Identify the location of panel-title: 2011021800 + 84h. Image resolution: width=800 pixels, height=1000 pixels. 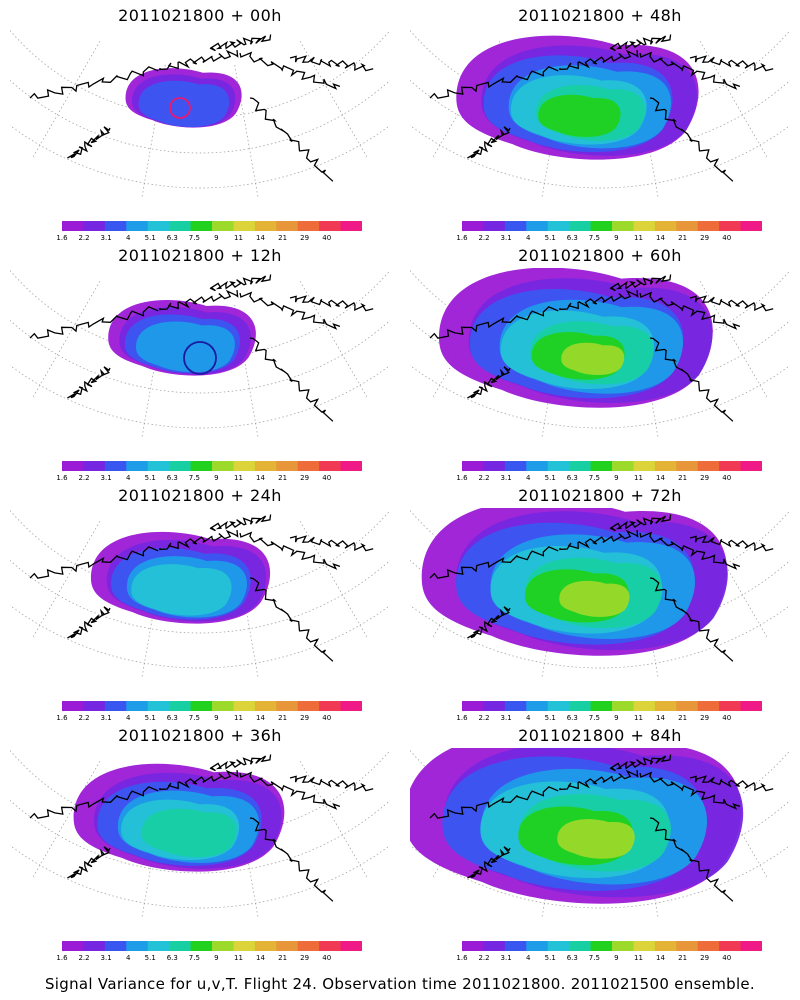
(600, 735).